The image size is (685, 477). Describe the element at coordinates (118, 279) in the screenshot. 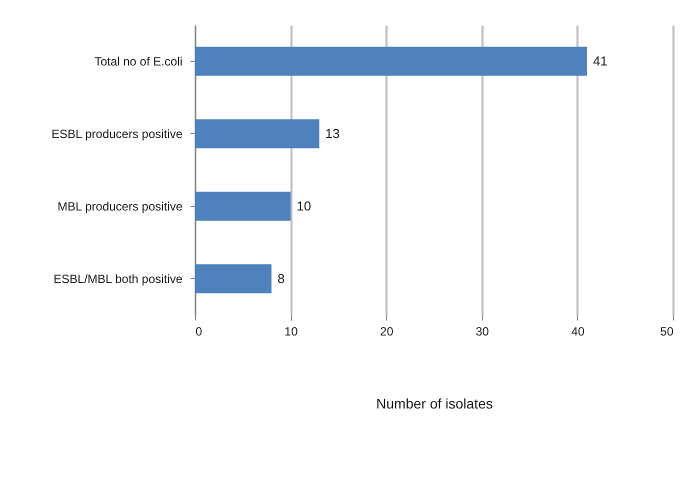

I see `y-tick-label: ESBL/MBL both positive` at that location.